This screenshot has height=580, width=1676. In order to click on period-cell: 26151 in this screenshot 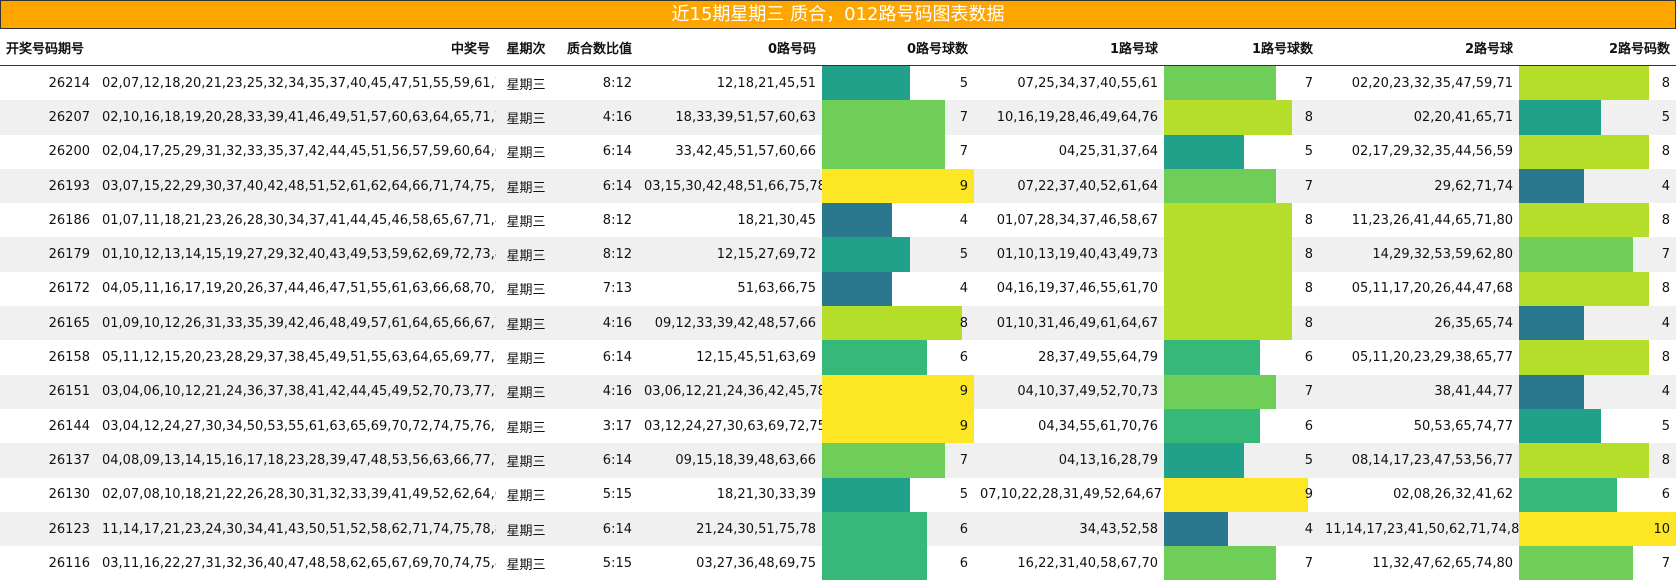, I will do `click(48, 392)`.